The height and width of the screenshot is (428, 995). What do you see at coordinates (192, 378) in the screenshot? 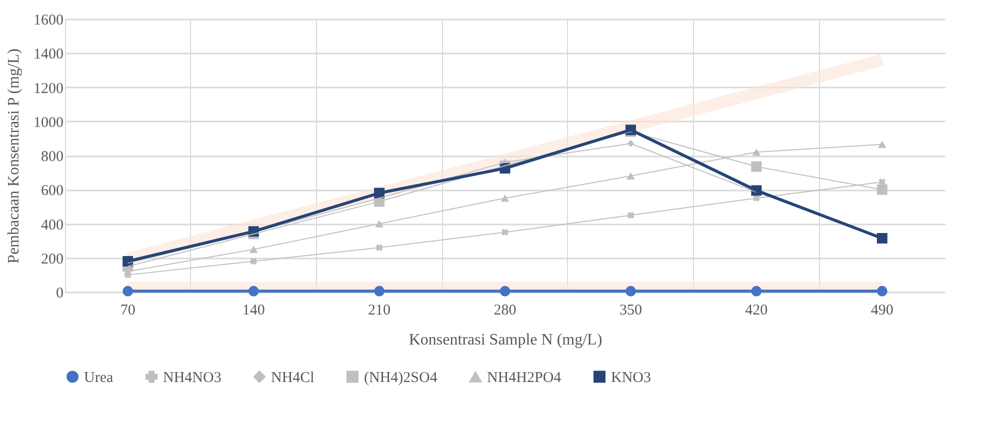
I see `legend-label: NH4NO3` at bounding box center [192, 378].